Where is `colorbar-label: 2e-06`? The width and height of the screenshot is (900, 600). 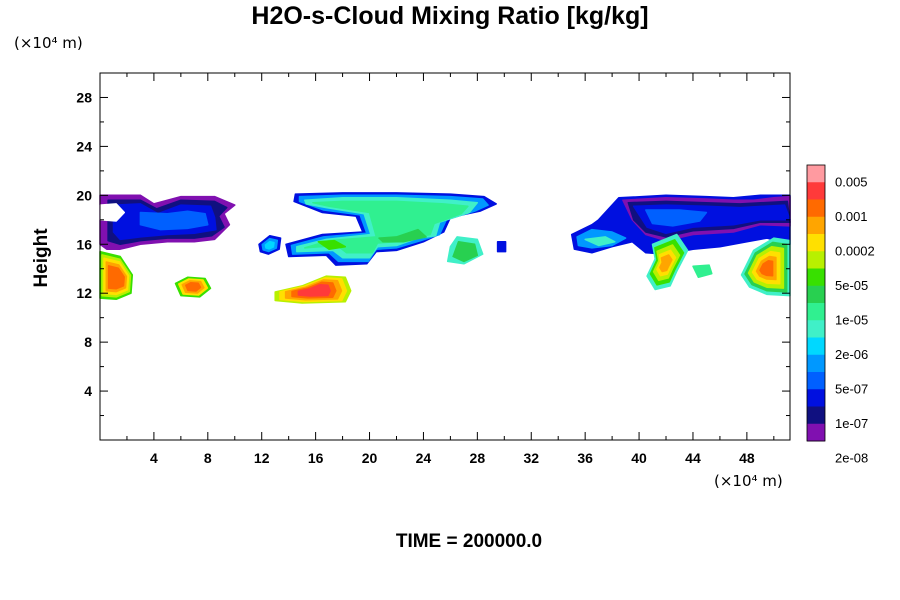
colorbar-label: 2e-06 is located at coordinates (851, 354).